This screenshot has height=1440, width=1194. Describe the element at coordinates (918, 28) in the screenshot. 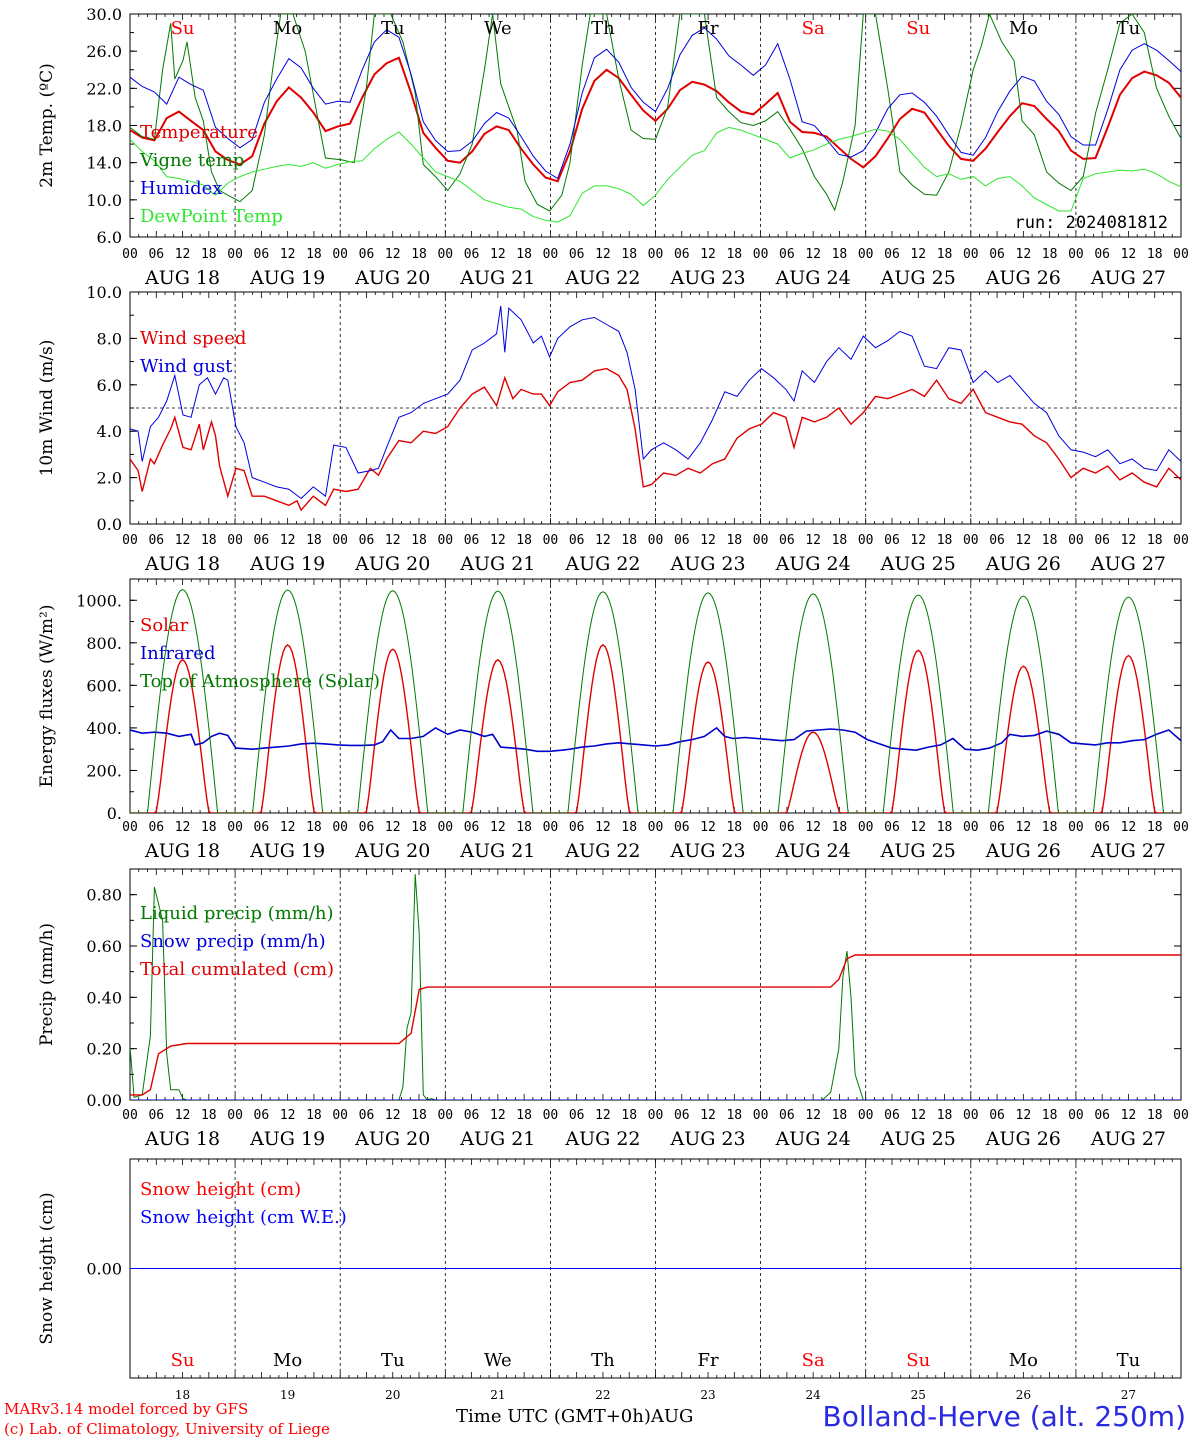

I see `weekday-label: Su` at that location.